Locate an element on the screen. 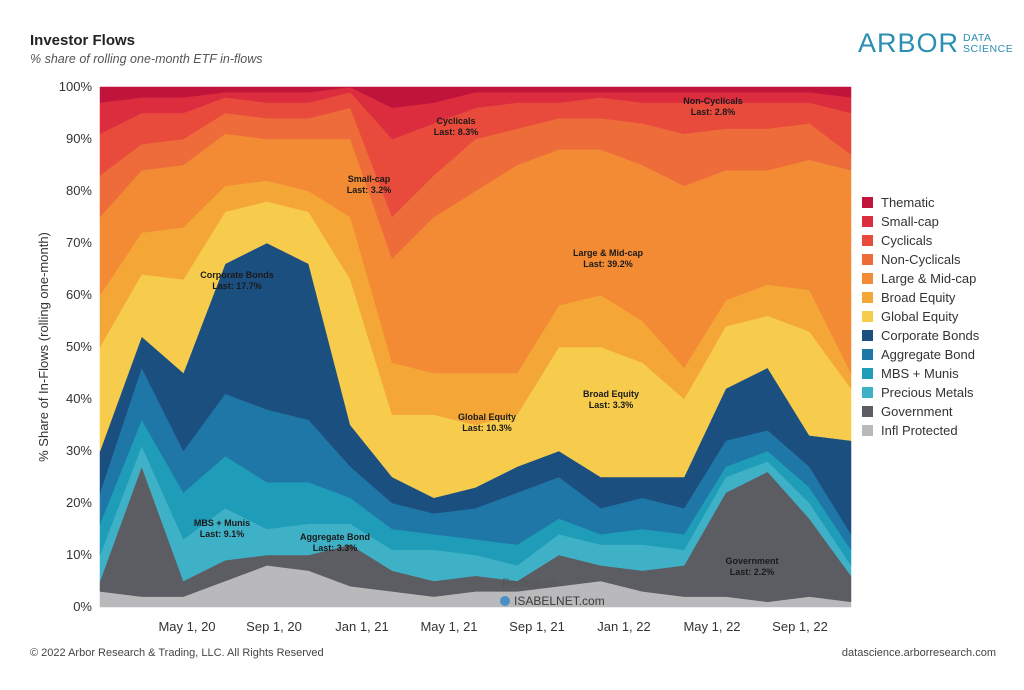 Image resolution: width=1024 pixels, height=690 pixels. legend-item: Aggregate Bond is located at coordinates (920, 354).